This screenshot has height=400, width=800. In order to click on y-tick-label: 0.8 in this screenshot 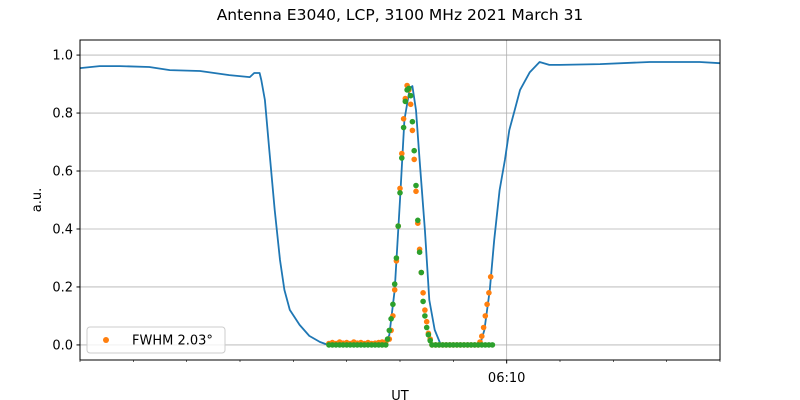, I will do `click(62, 114)`.